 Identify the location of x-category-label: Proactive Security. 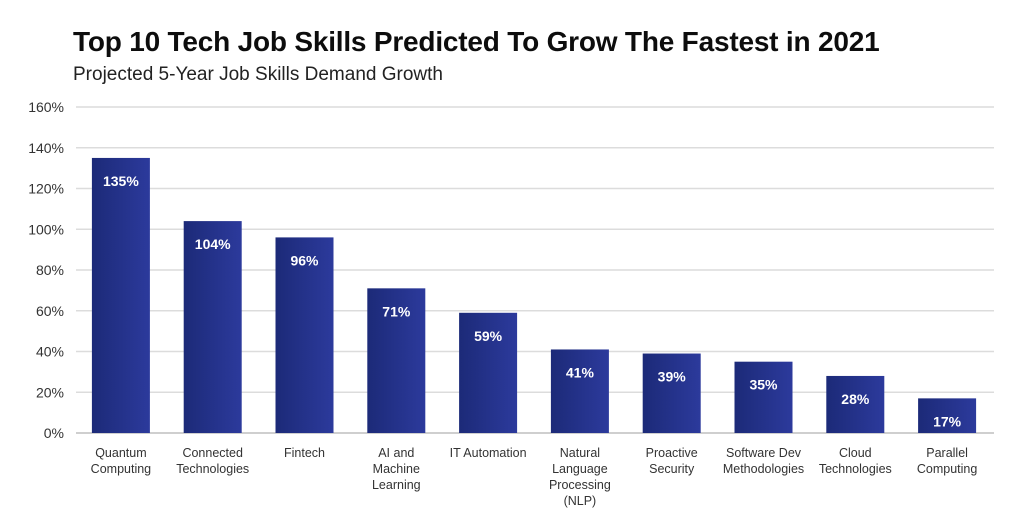
(672, 461).